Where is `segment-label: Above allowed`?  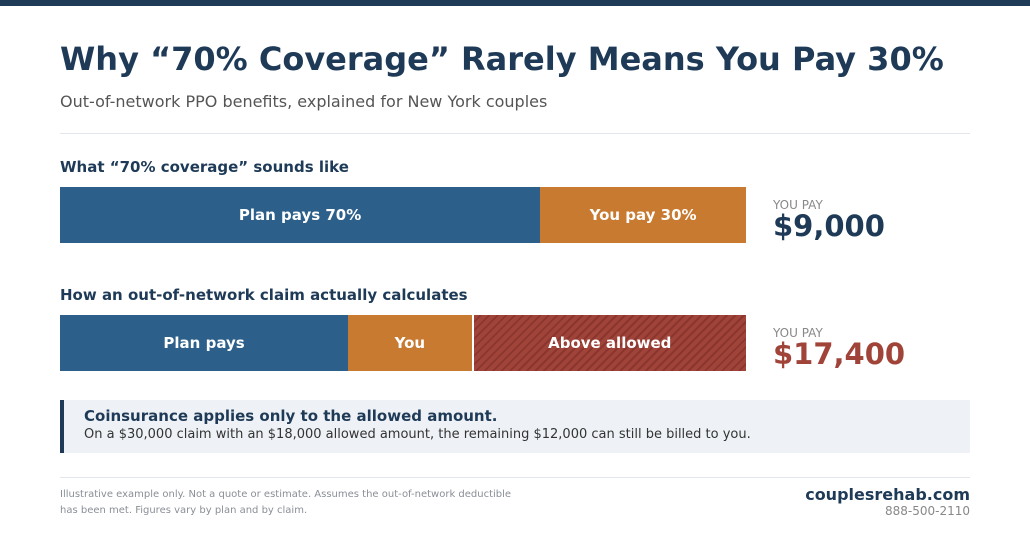 segment-label: Above allowed is located at coordinates (610, 343).